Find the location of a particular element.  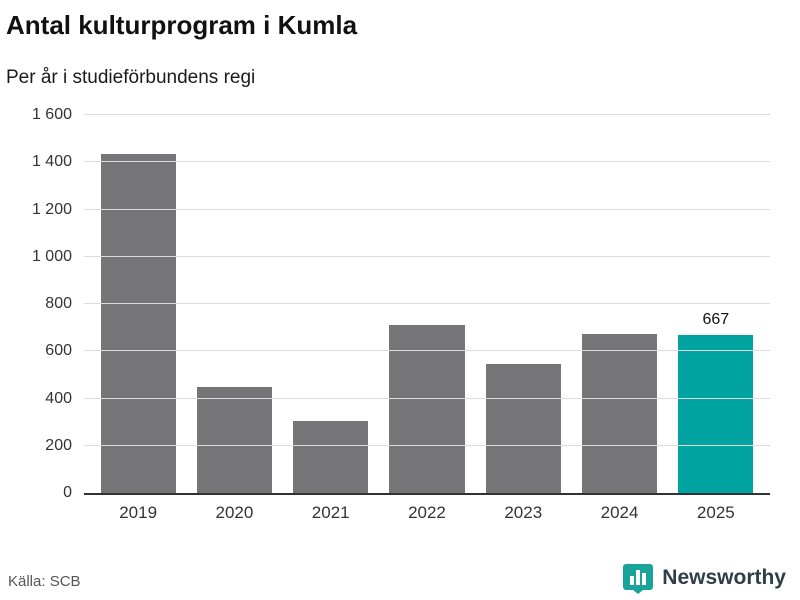

y-axis-tick-label: 1 600 is located at coordinates (51, 114).